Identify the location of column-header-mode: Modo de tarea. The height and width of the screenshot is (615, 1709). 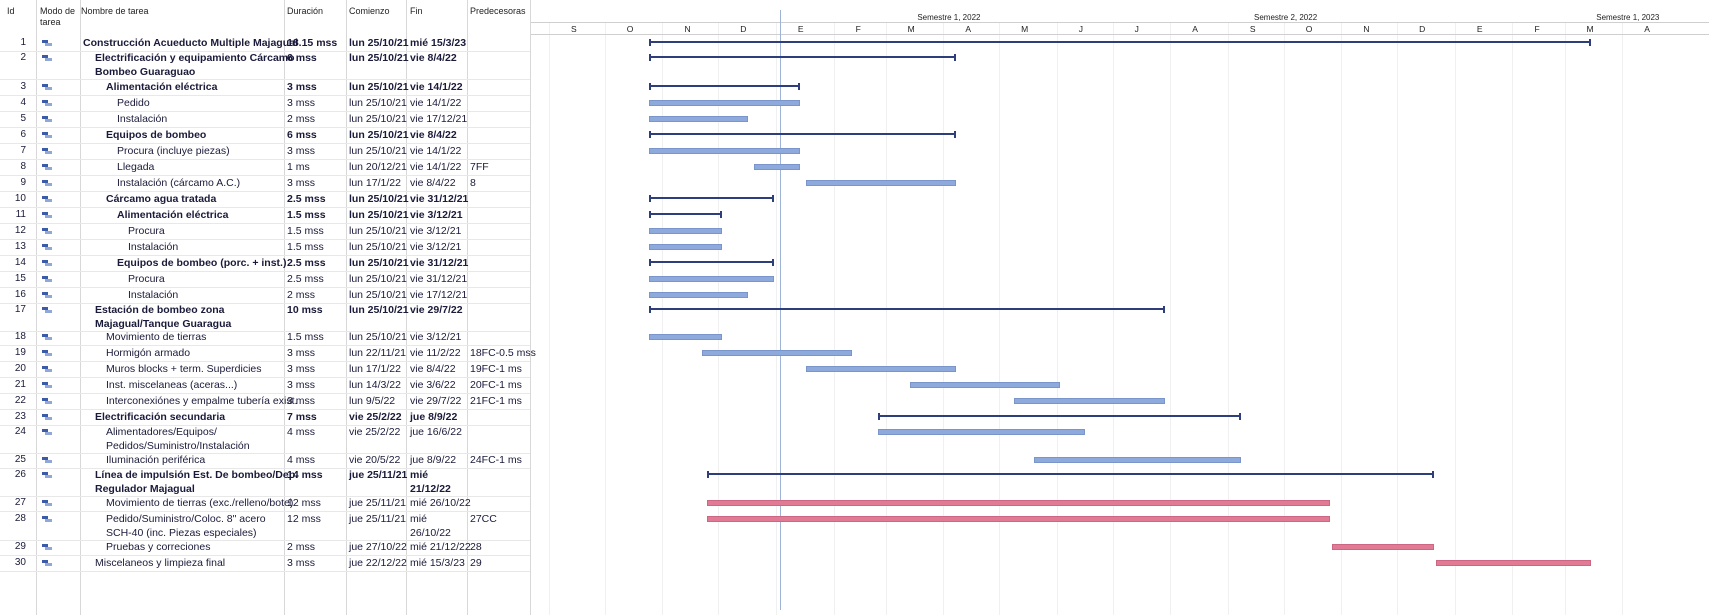
(58, 16).